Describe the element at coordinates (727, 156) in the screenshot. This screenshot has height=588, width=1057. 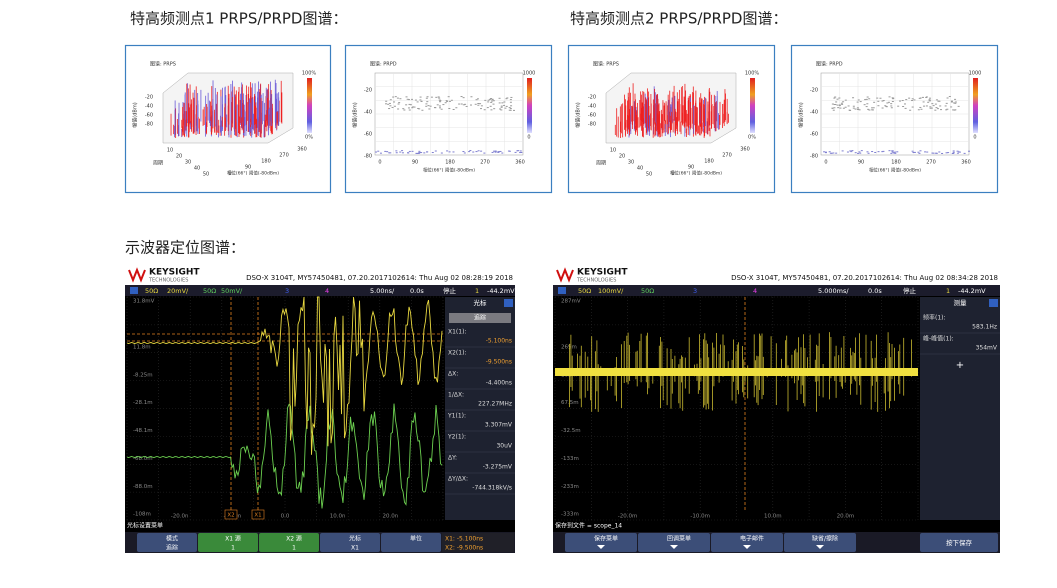
I see `x-tick: 270` at that location.